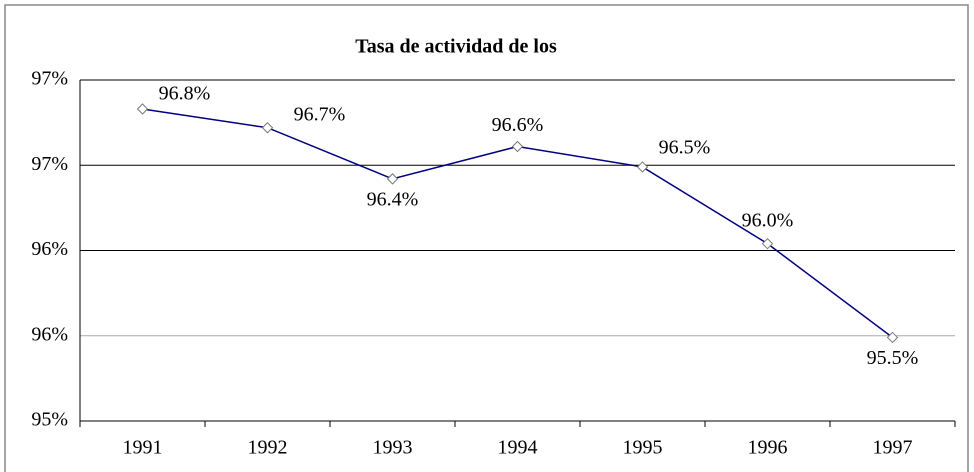 The height and width of the screenshot is (472, 974). Describe the element at coordinates (320, 114) in the screenshot. I see `data-label: 96.7%` at that location.